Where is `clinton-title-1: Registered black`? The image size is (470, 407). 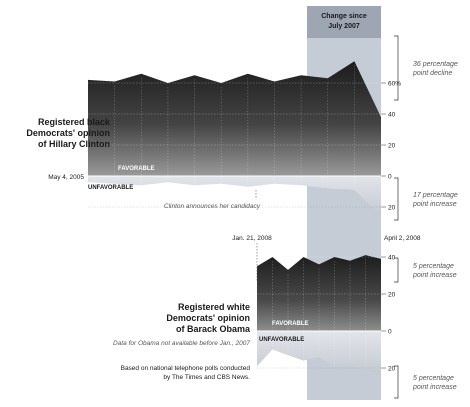 clinton-title-1: Registered black is located at coordinates (74, 122).